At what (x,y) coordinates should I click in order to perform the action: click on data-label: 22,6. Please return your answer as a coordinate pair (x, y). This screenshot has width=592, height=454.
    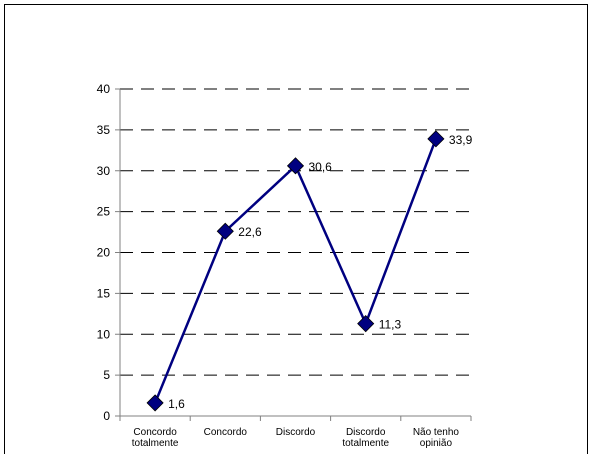
    Looking at the image, I should click on (250, 232).